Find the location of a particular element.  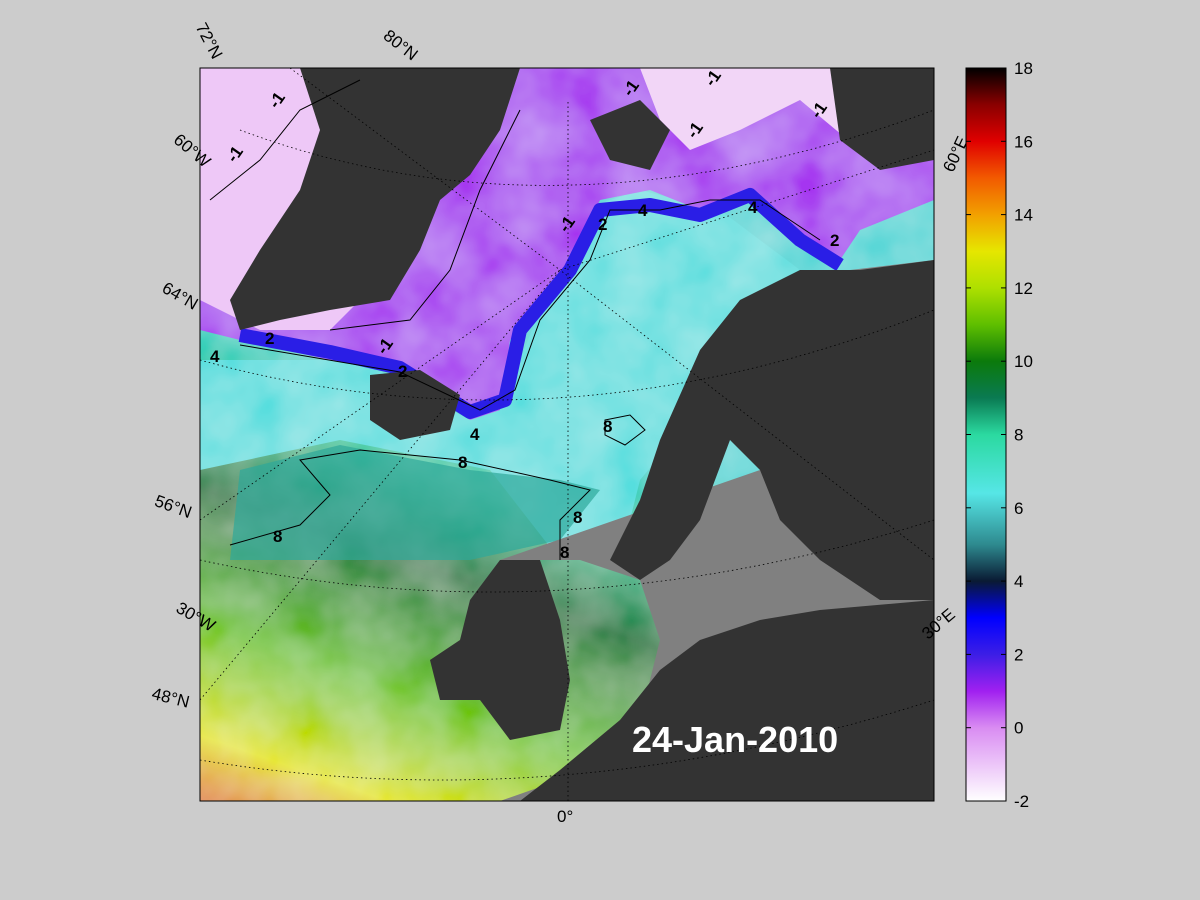

colorbar-scale is located at coordinates (986, 434).